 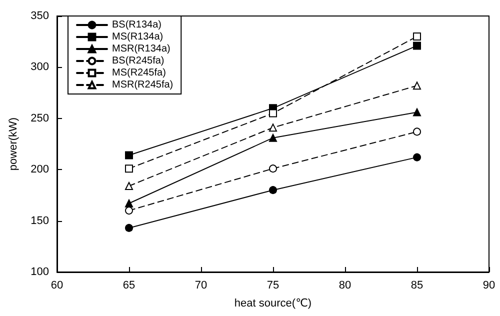 What do you see at coordinates (417, 286) in the screenshot?
I see `x-tick-label: 85` at bounding box center [417, 286].